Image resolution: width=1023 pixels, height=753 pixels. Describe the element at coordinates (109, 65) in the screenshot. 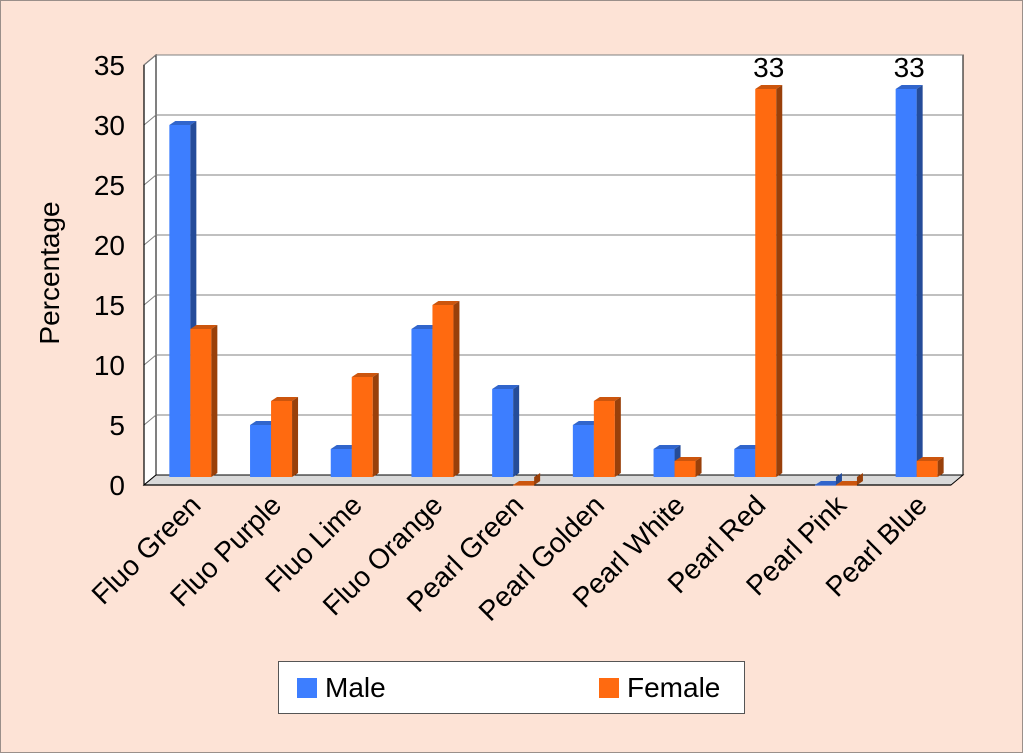

I see `y-tick-label: 35` at that location.